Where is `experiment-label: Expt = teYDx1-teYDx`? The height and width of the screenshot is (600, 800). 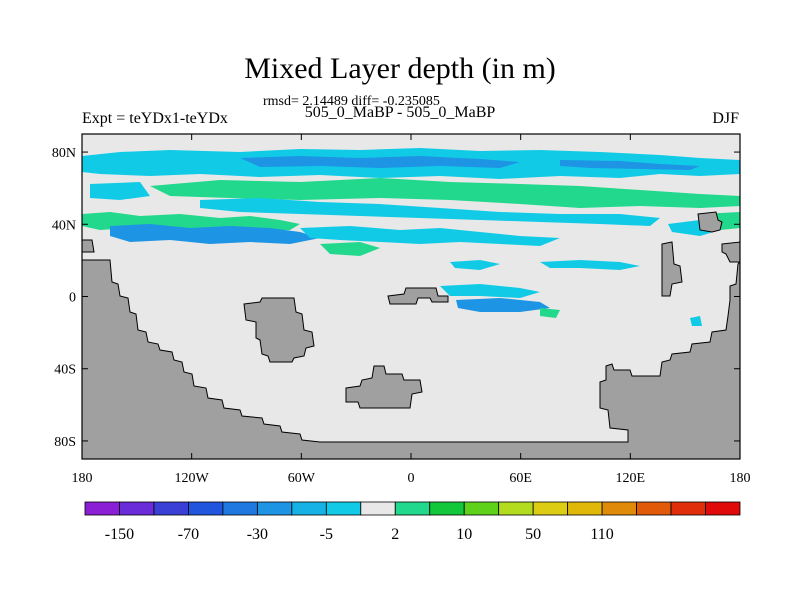 experiment-label: Expt = teYDx1-teYDx is located at coordinates (155, 118).